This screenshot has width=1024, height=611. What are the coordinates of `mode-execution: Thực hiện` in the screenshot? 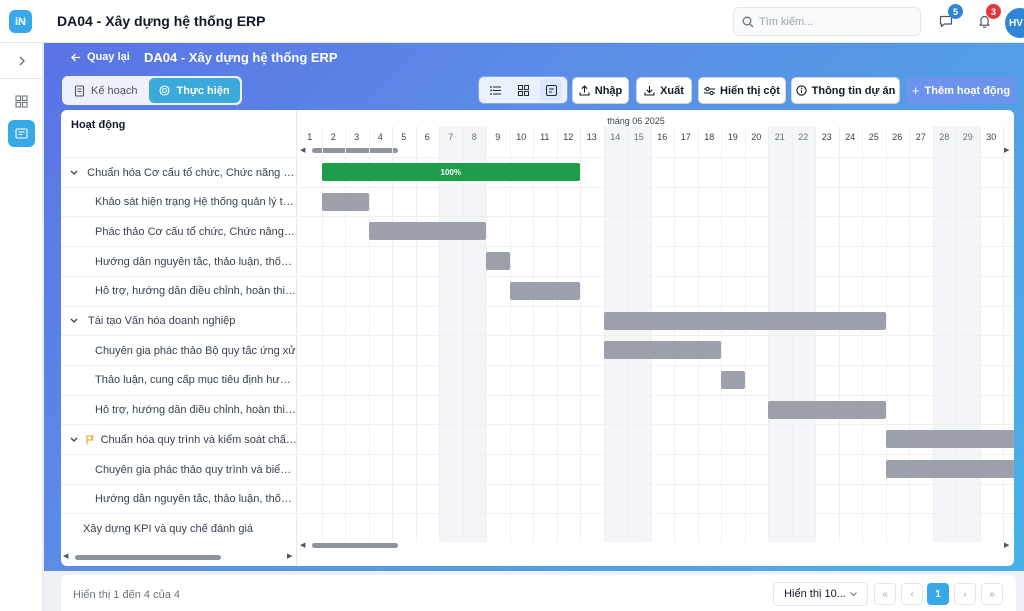 It's located at (194, 90).